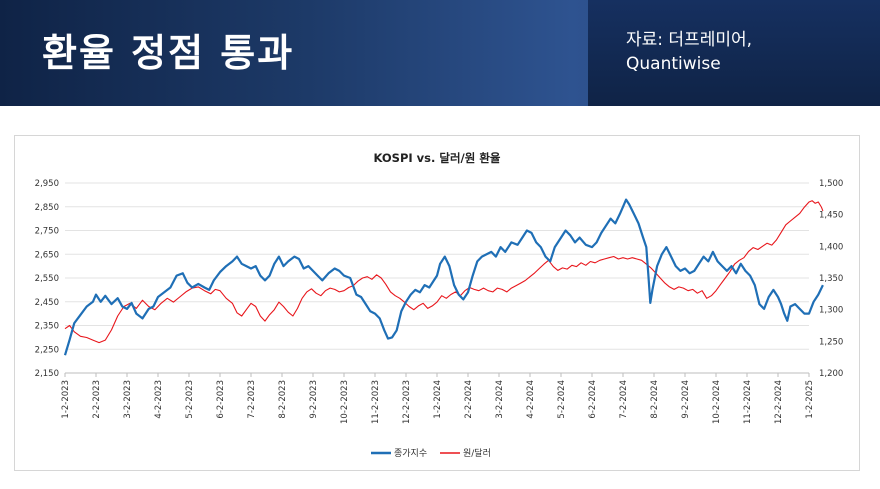  Describe the element at coordinates (593, 399) in the screenshot. I see `x-tick-label: 6-2-2024` at that location.